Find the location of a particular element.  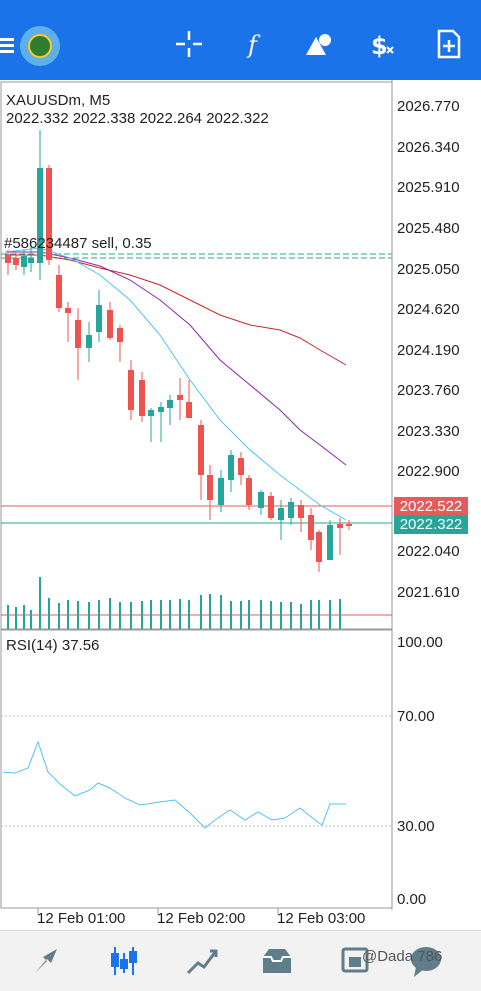

symbol-label: XAUUSDm, M5 is located at coordinates (58, 100).